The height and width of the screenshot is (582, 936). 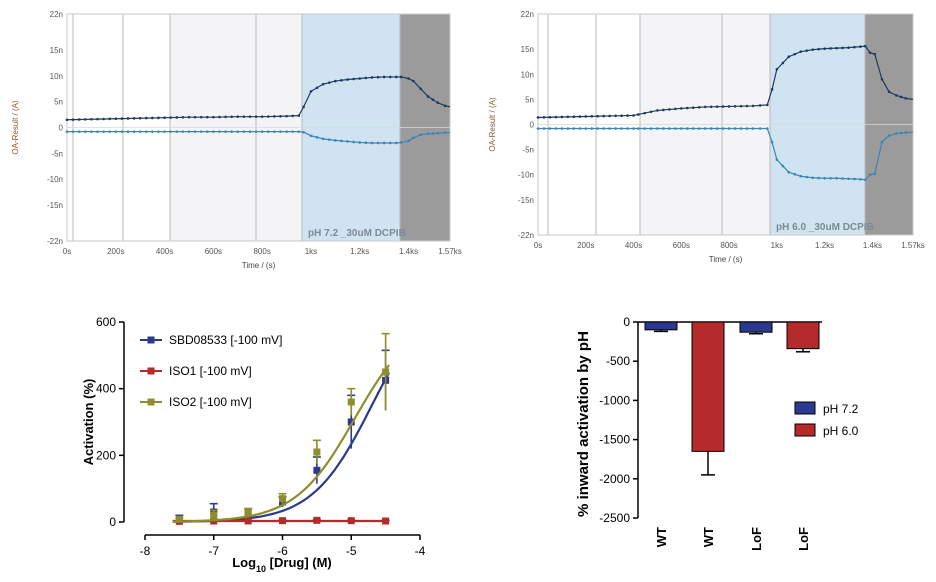 I want to click on y-tick-labels: 0 200 400 600, so click(x=106, y=422).